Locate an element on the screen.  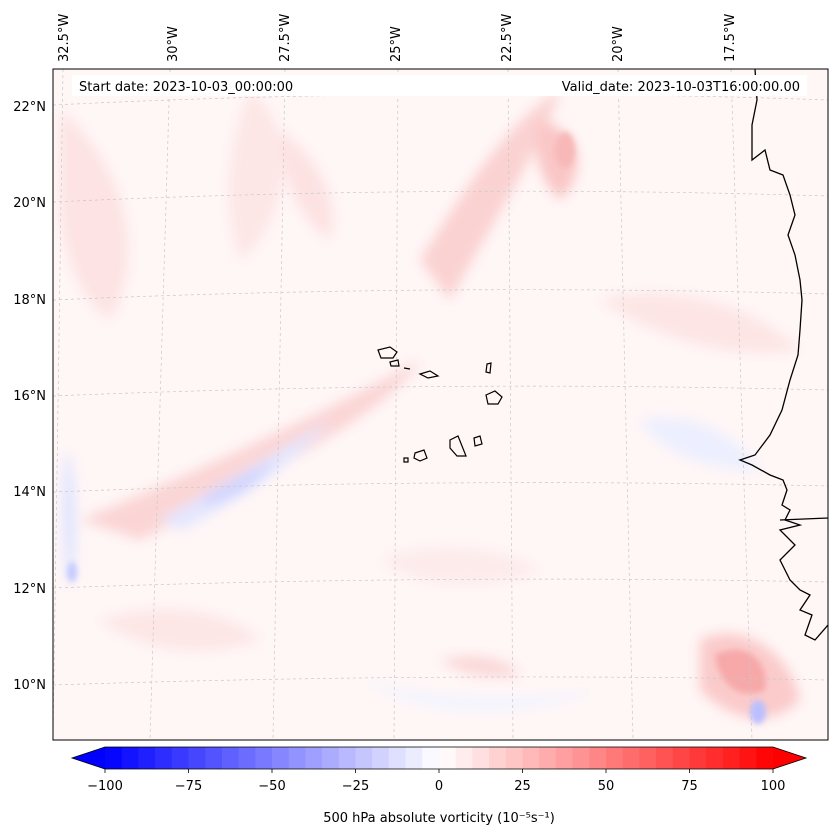
colorbar-tick-label: 25 is located at coordinates (522, 786).